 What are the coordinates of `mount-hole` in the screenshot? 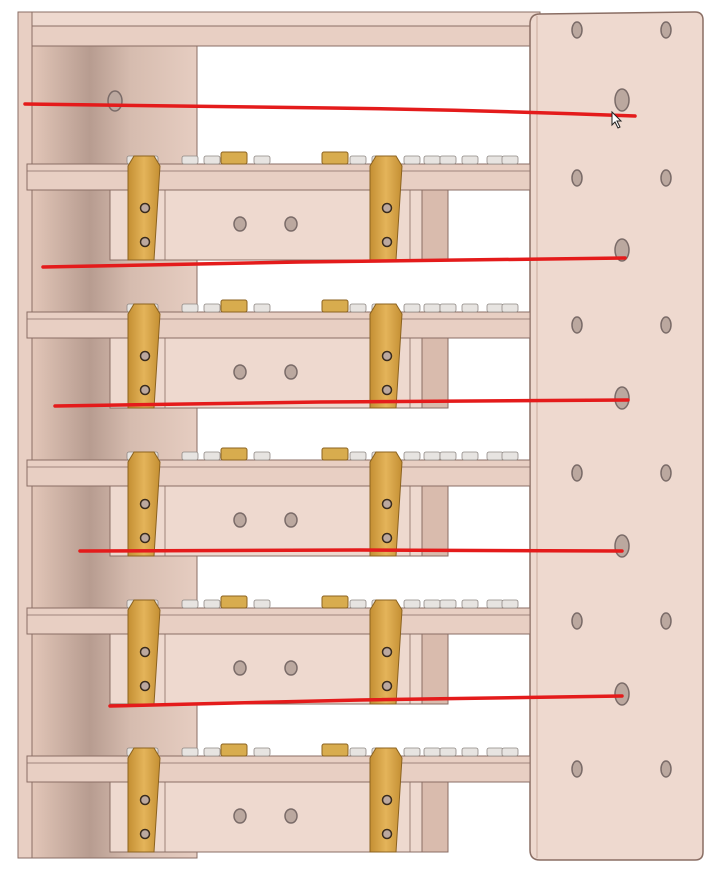 It's located at (115, 101).